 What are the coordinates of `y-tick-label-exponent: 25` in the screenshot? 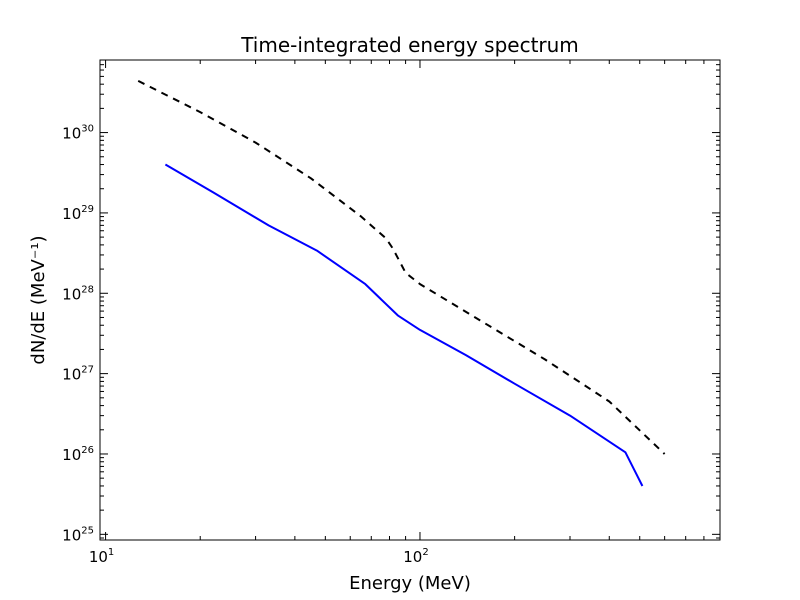 It's located at (87, 530).